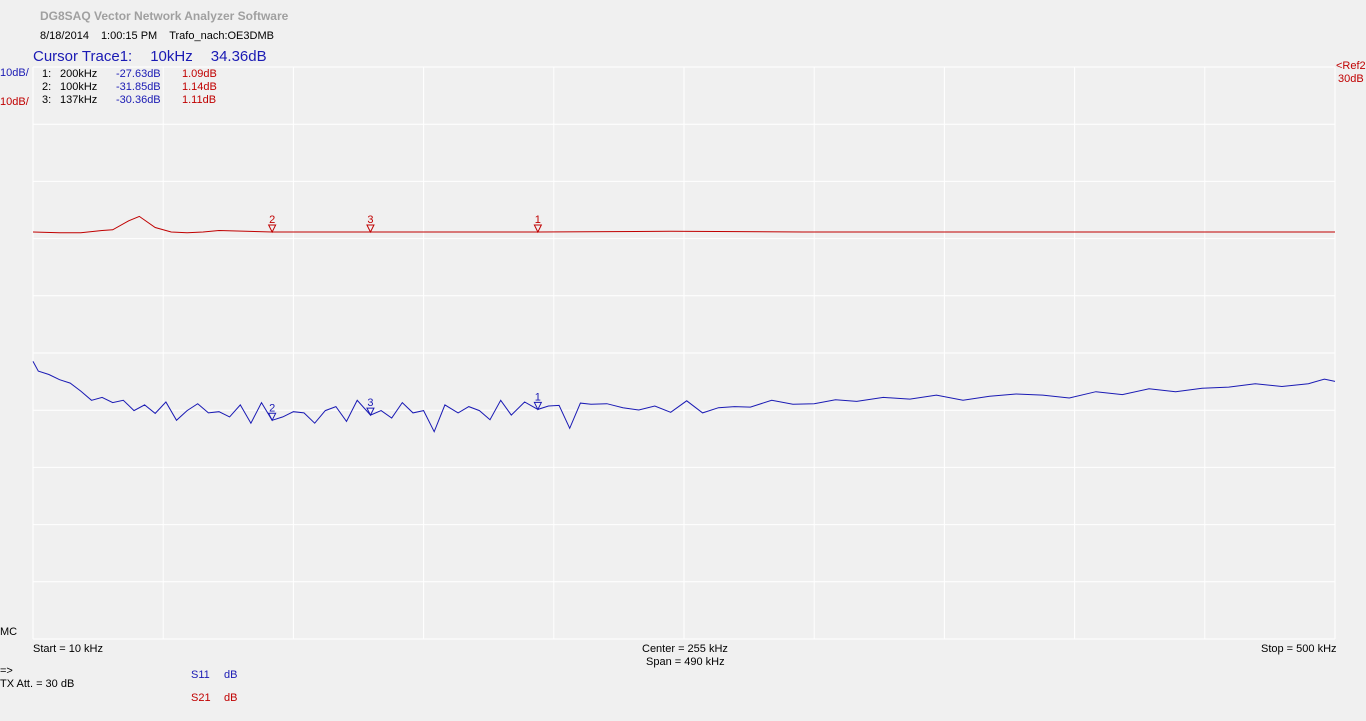  Describe the element at coordinates (129, 36) in the screenshot. I see `measurement-time: 1:00:15 PM` at that location.